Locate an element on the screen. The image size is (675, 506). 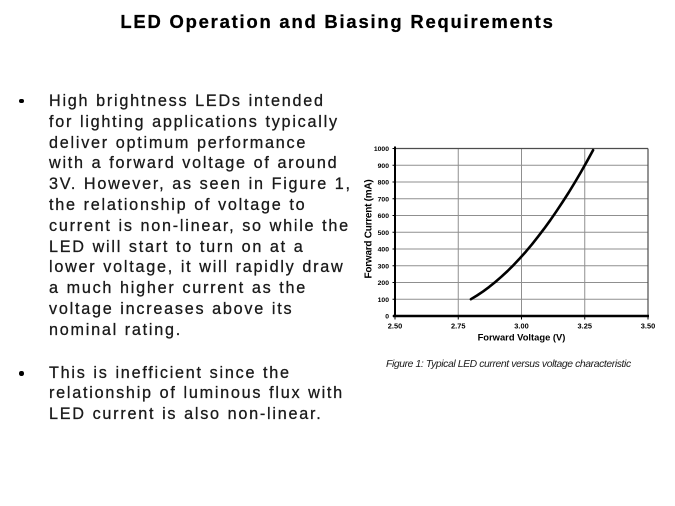
svg-text: 1000 is located at coordinates (381, 149).